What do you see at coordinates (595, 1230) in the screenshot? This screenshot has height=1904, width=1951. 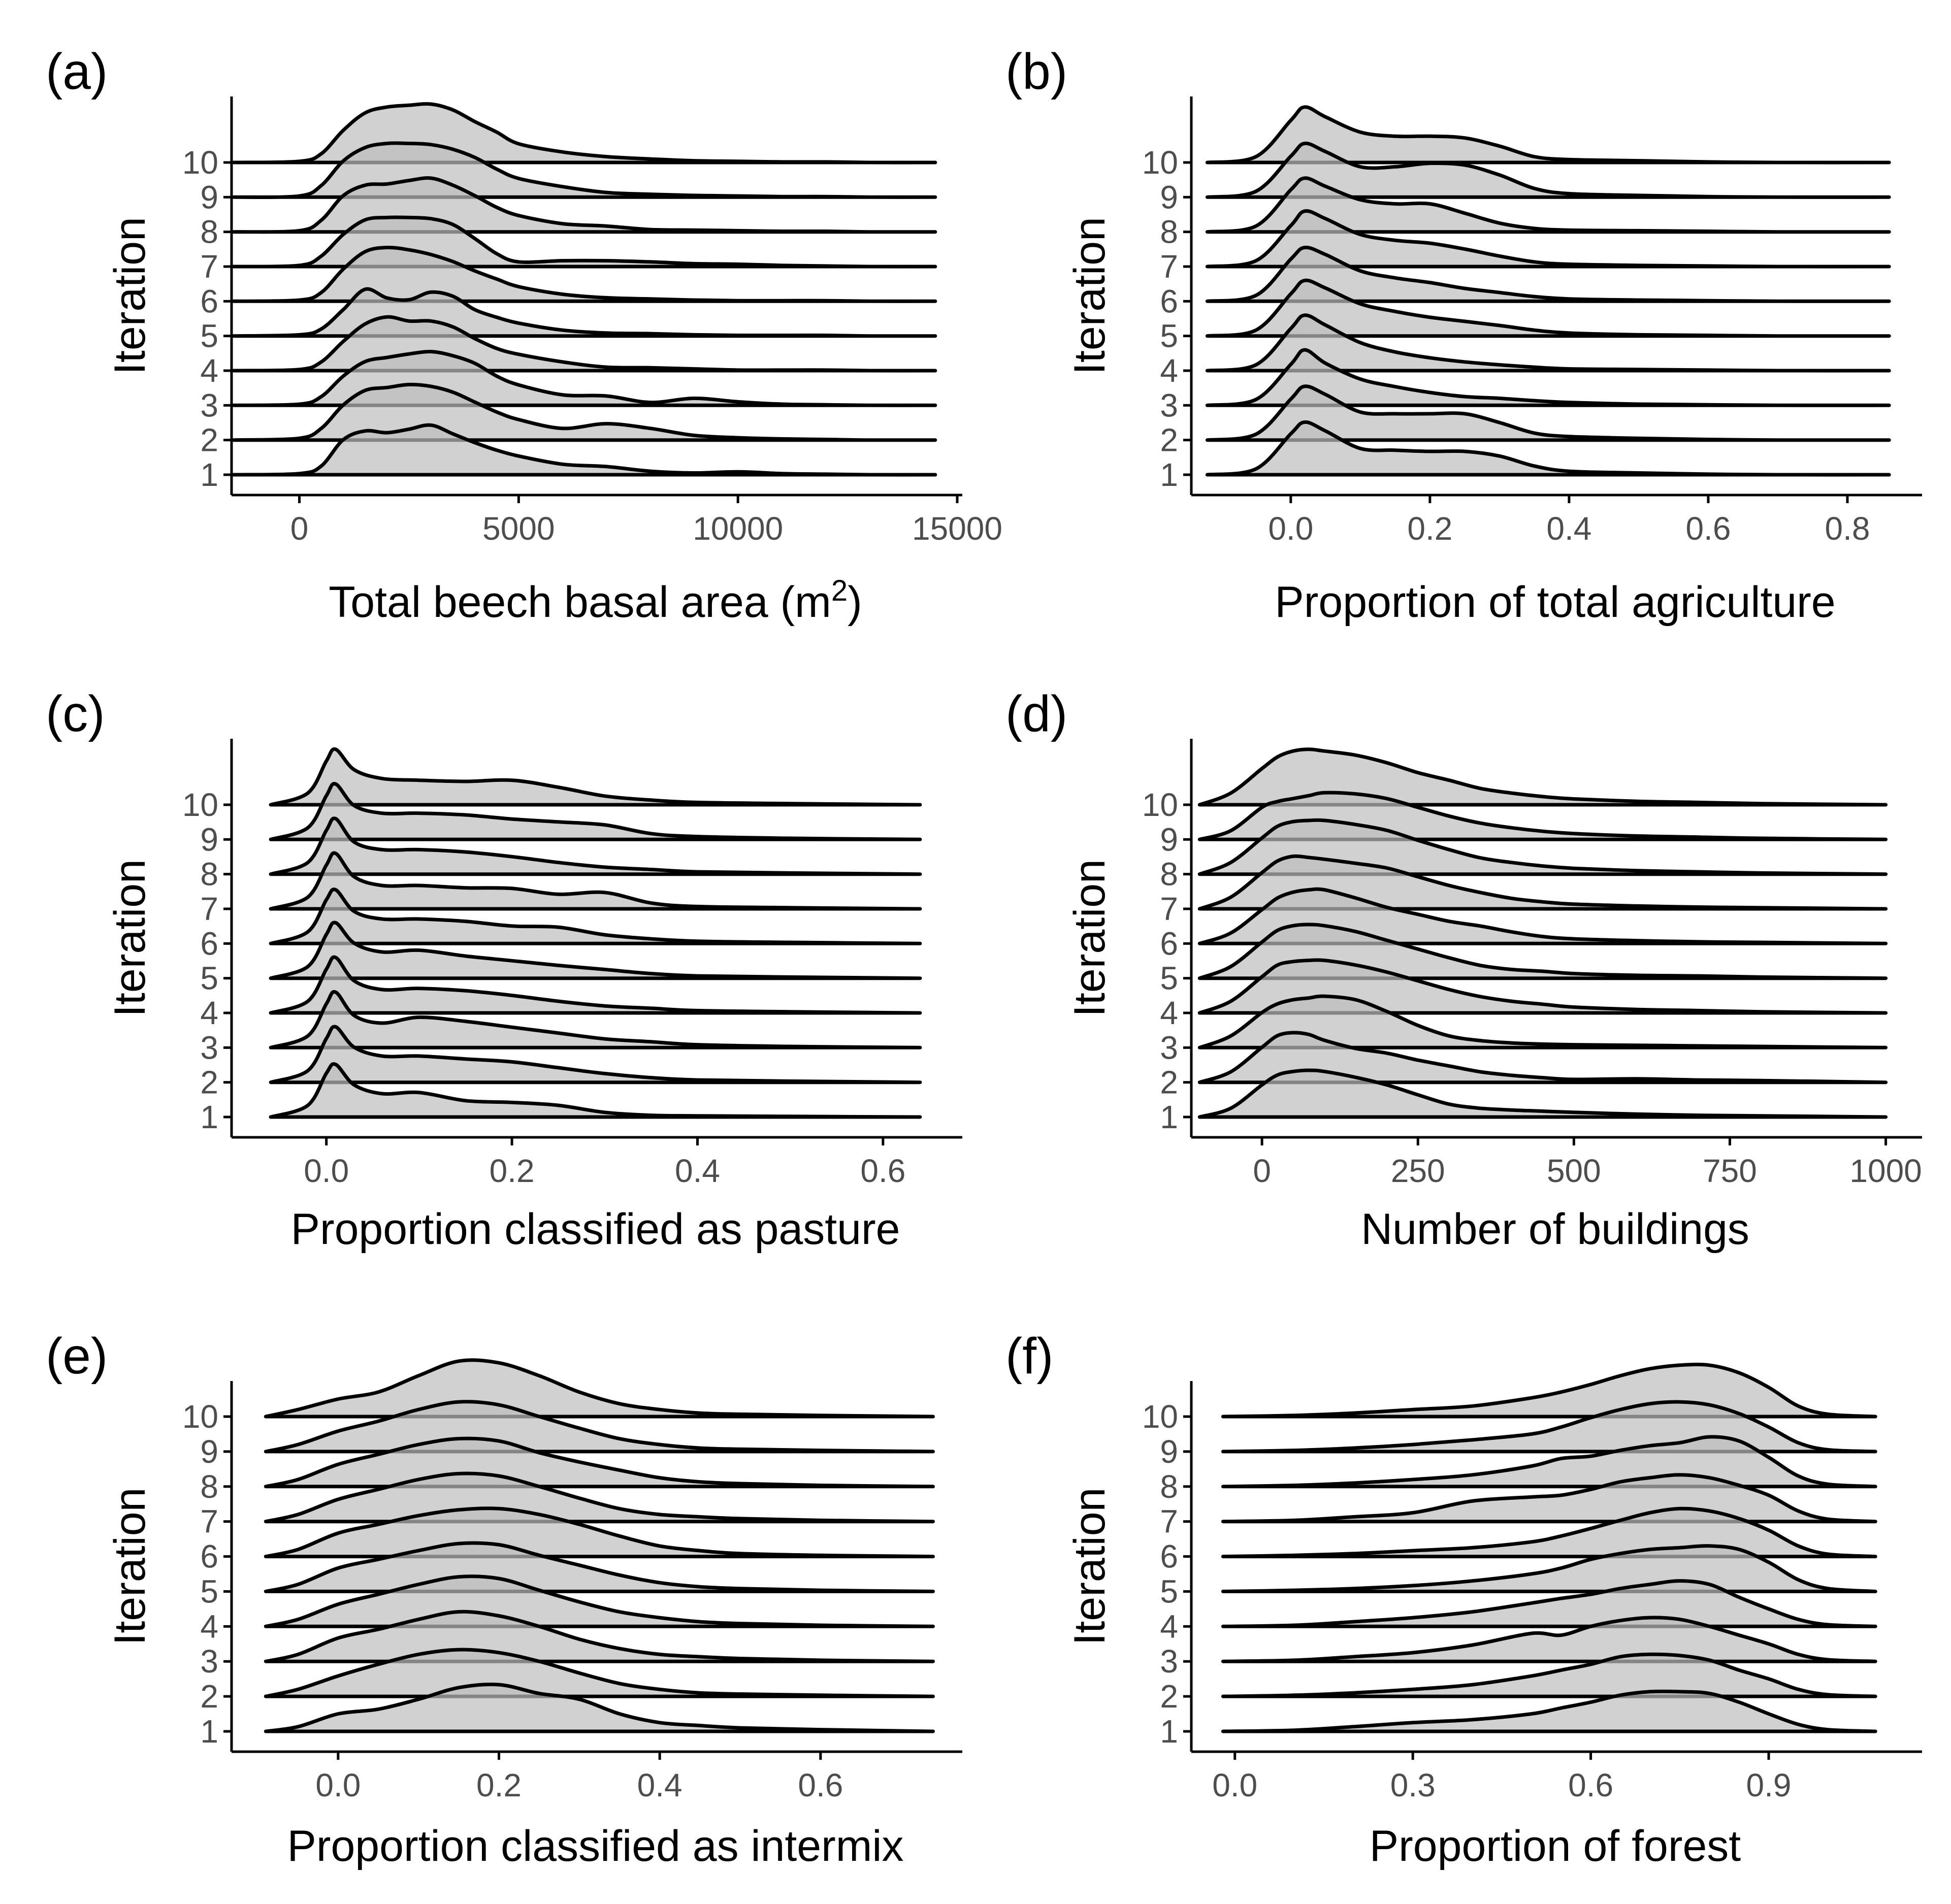 I see `x-axis-title: Proportion classified as pasture` at bounding box center [595, 1230].